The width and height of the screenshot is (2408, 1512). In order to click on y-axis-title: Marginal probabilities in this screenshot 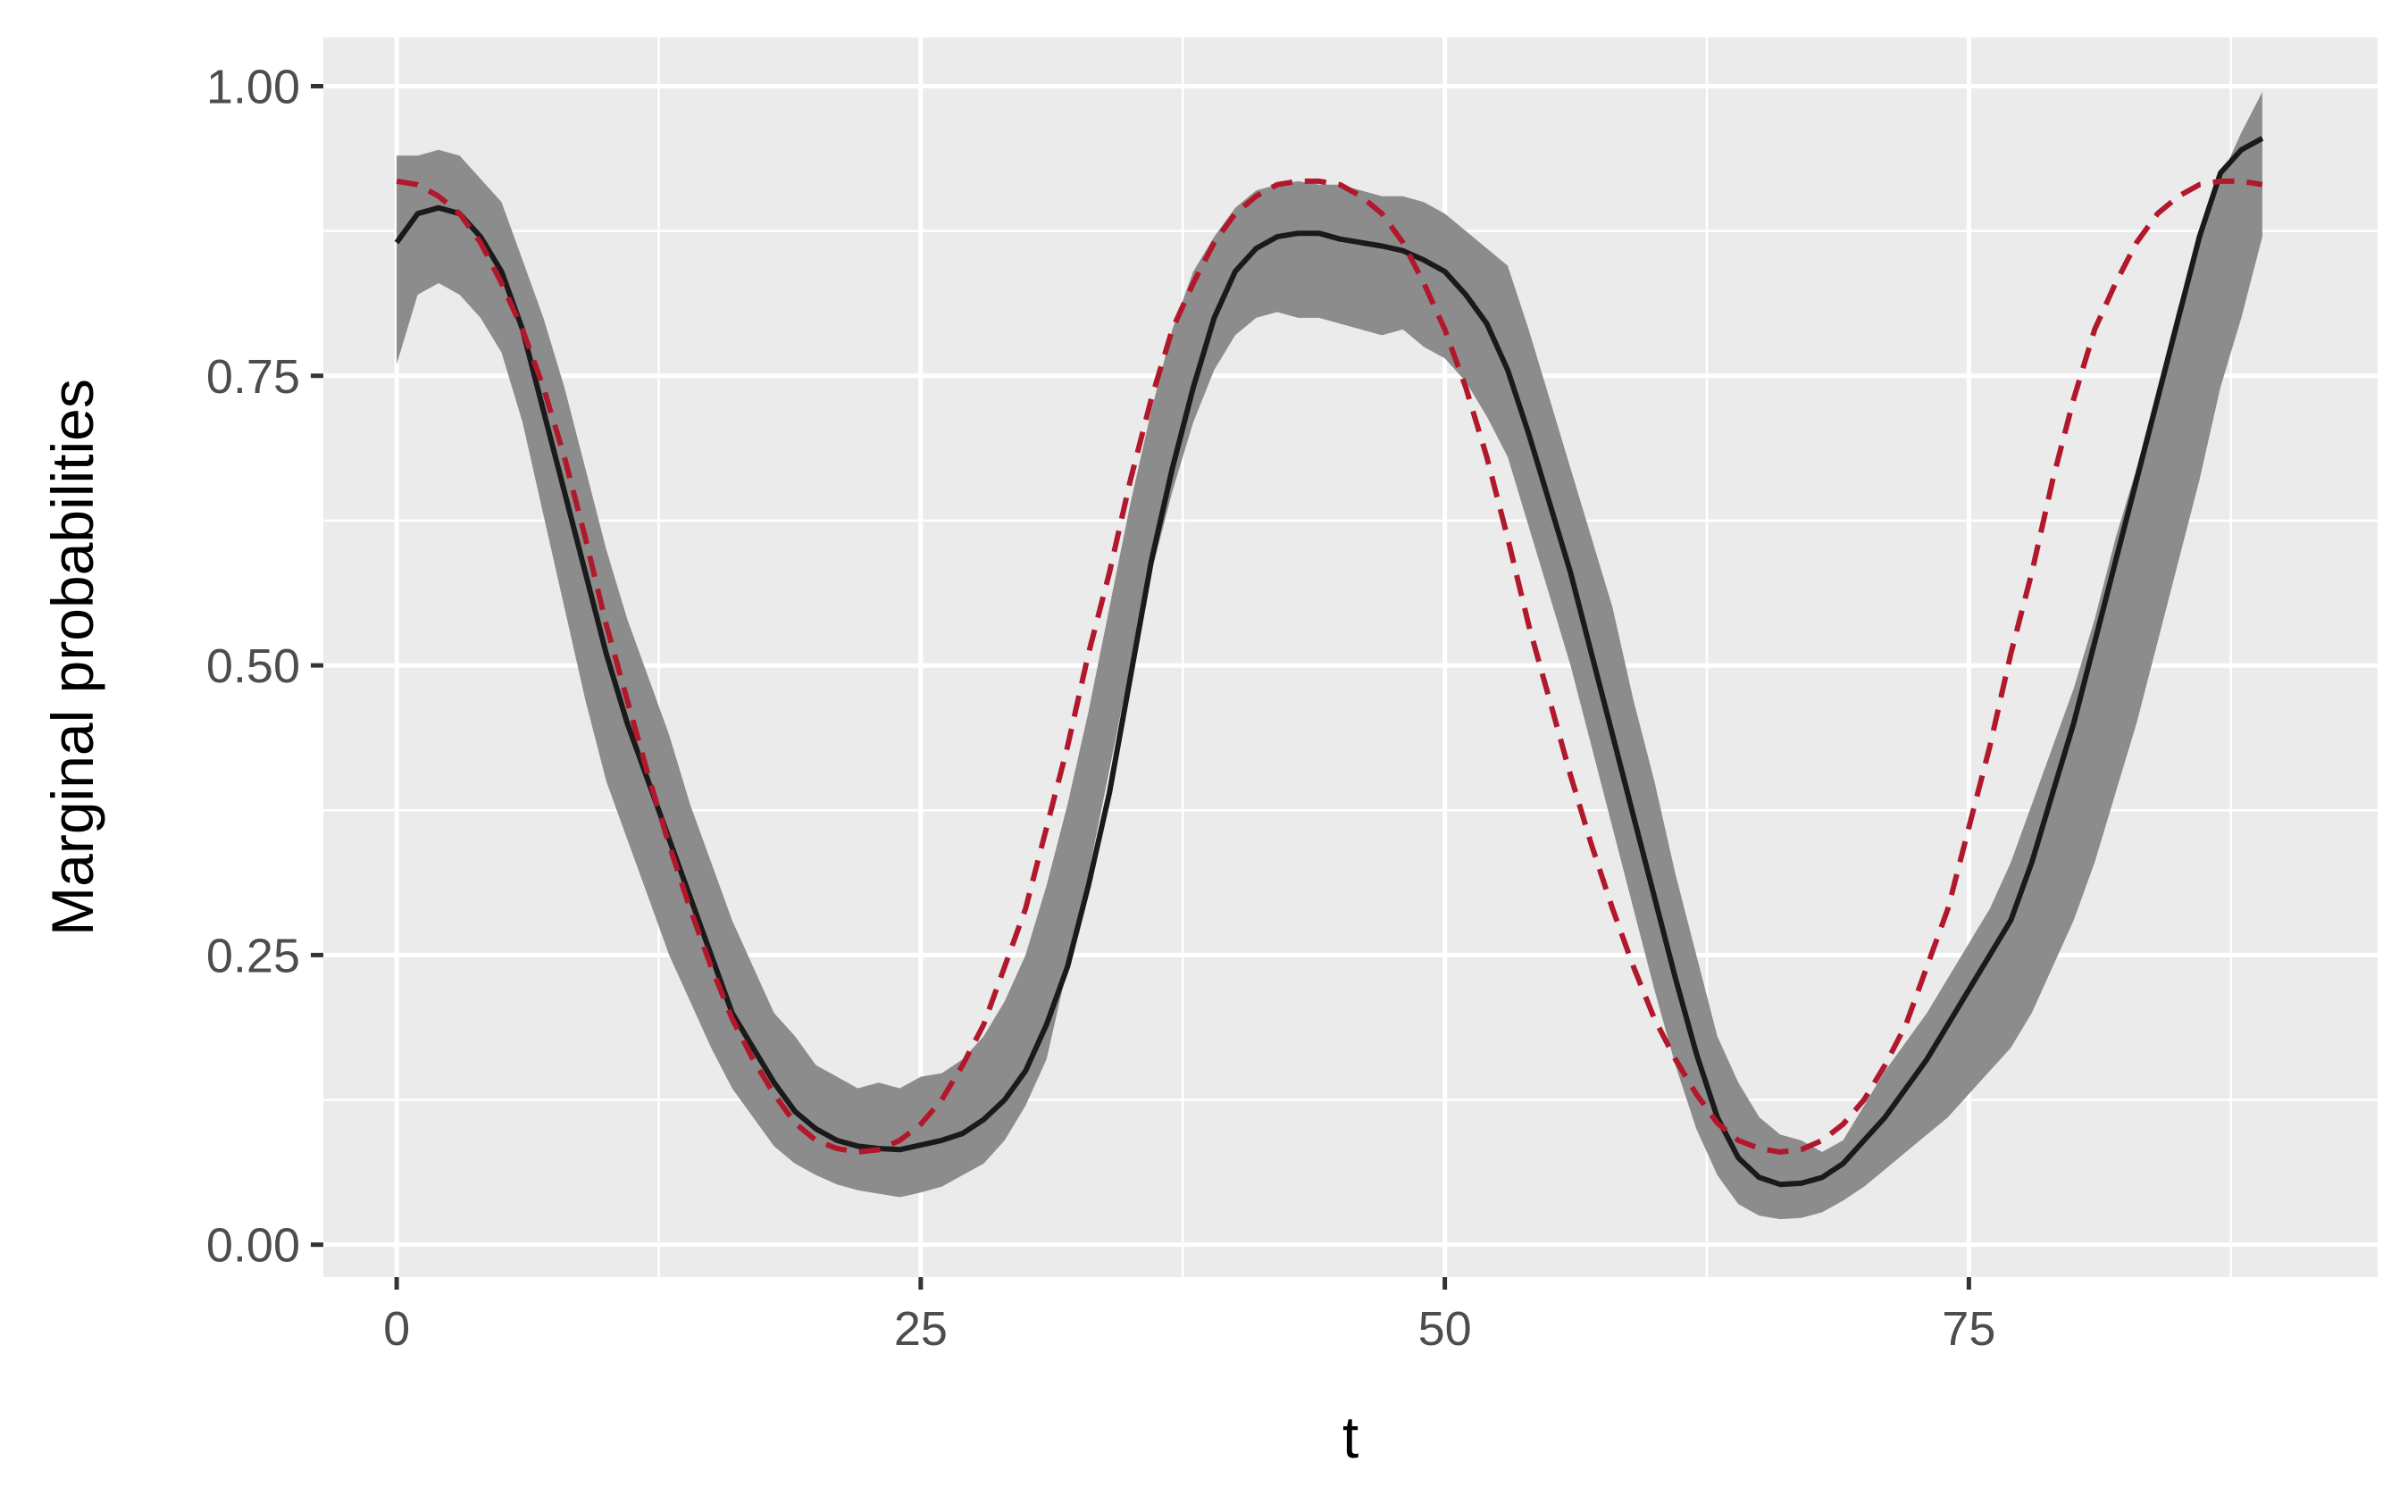, I will do `click(72, 657)`.